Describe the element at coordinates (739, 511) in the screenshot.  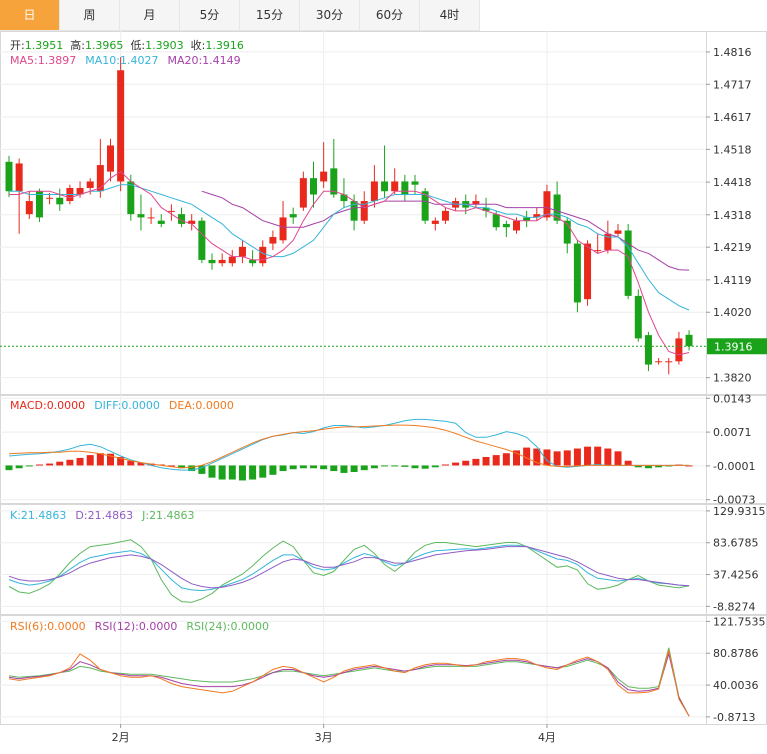
I see `kdj-tick-label: 129.9315` at that location.